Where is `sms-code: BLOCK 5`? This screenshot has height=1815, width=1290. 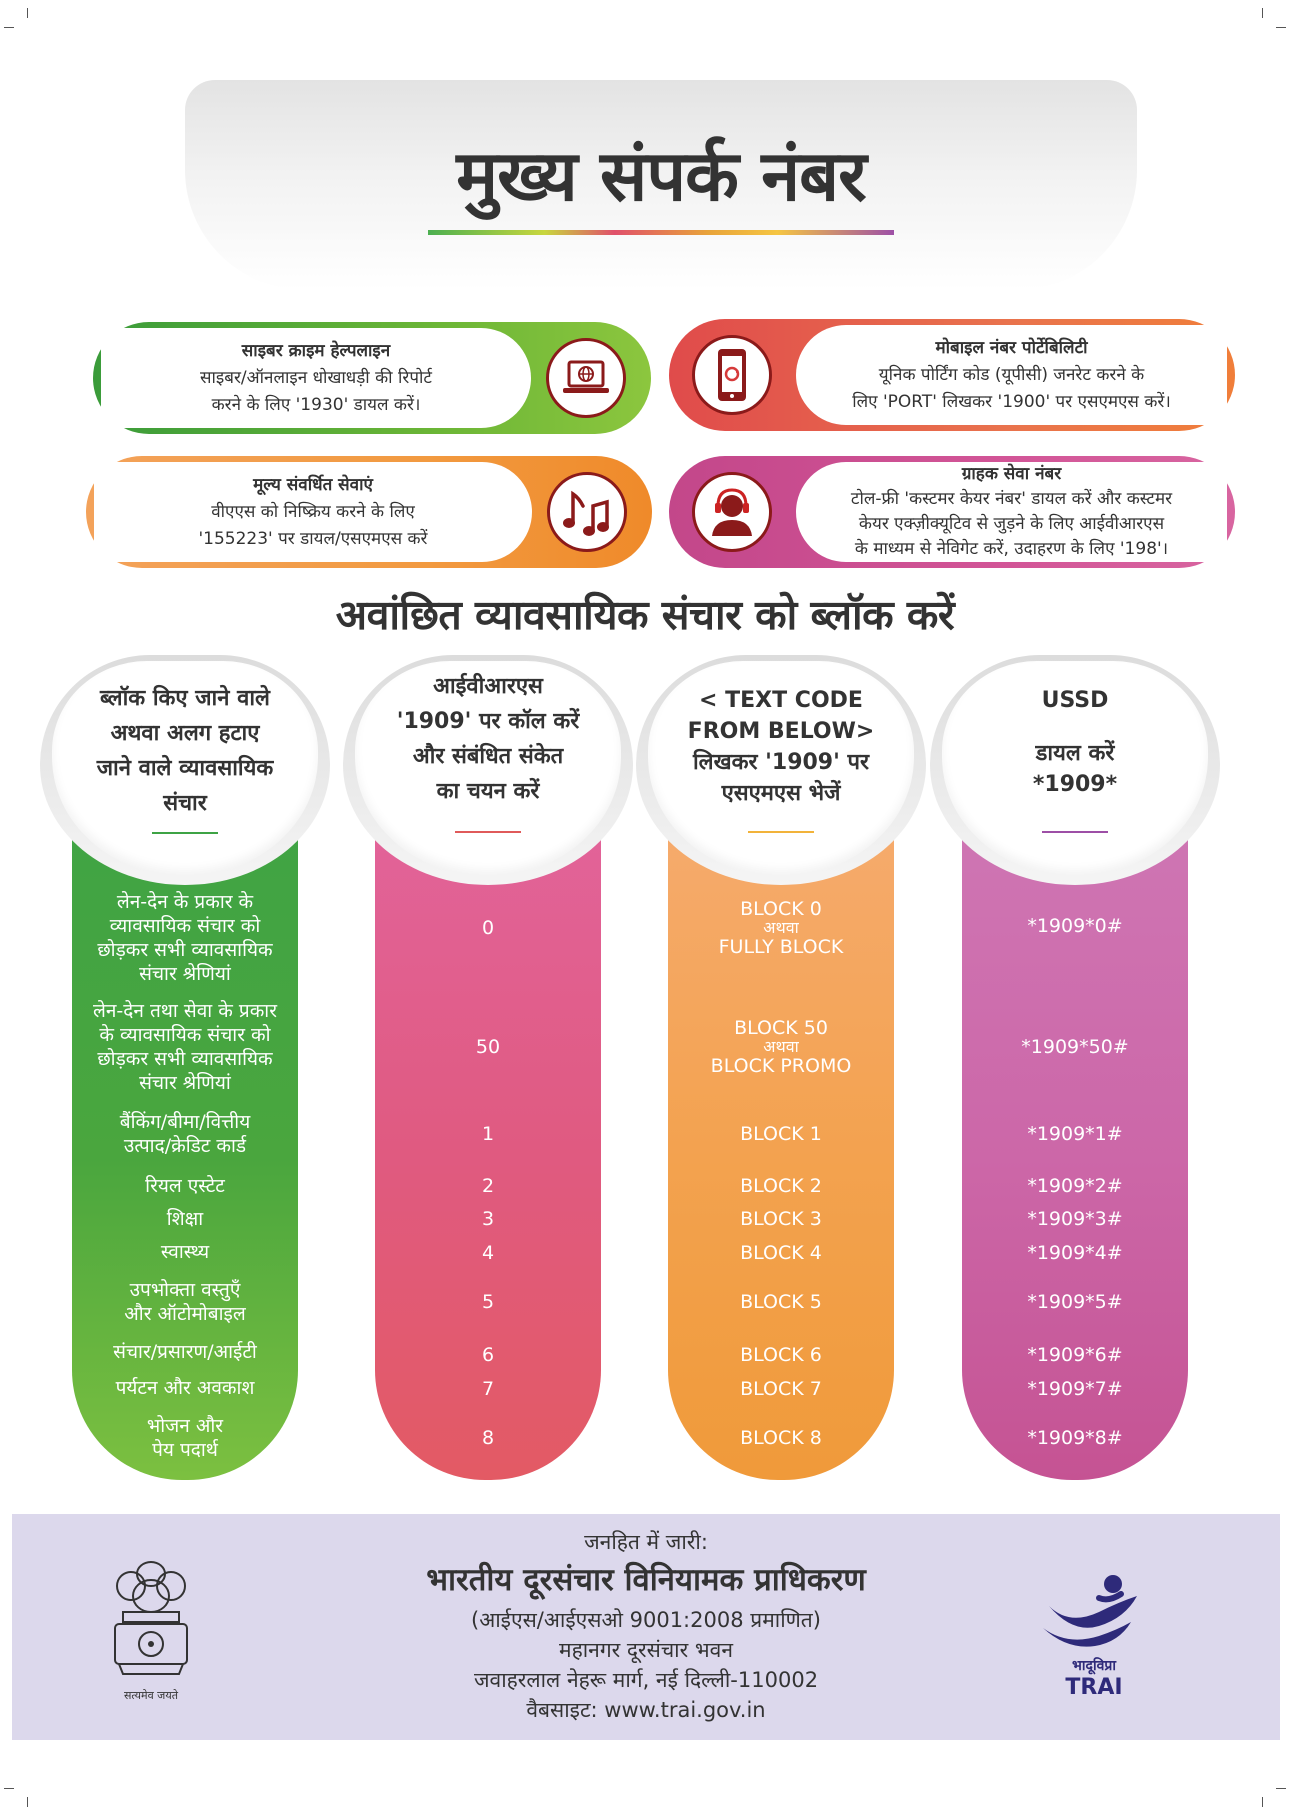 sms-code: BLOCK 5 is located at coordinates (781, 1302).